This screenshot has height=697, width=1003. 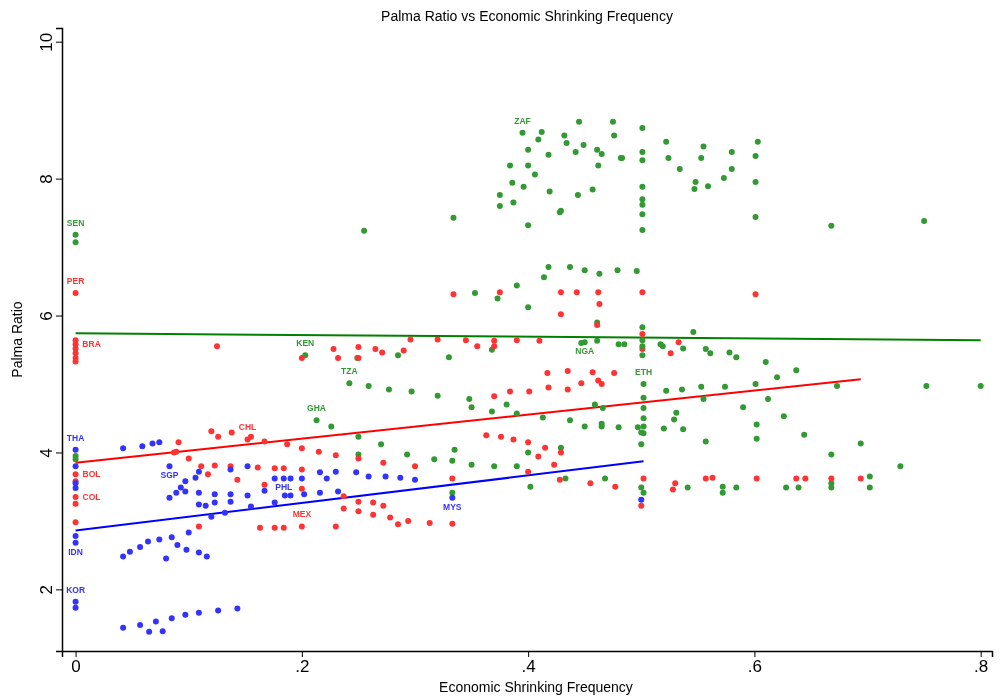 I want to click on series-label: IDN, so click(x=75, y=551).